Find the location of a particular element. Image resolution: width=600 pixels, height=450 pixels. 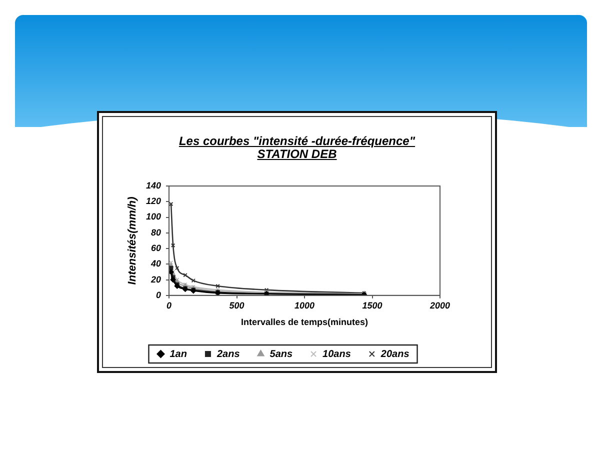

y-tick-label: 120 is located at coordinates (153, 201).